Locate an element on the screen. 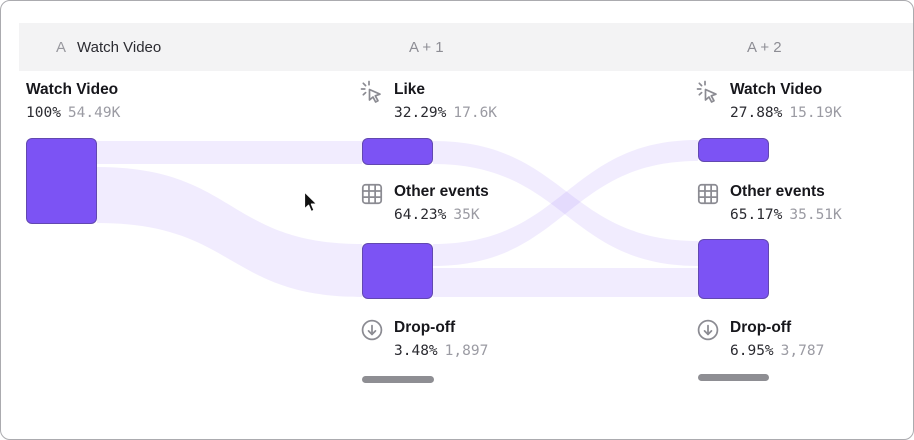 This screenshot has width=914, height=440. event-row-drop-off-step1: Drop-off 3.48% 1,897 is located at coordinates (423, 339).